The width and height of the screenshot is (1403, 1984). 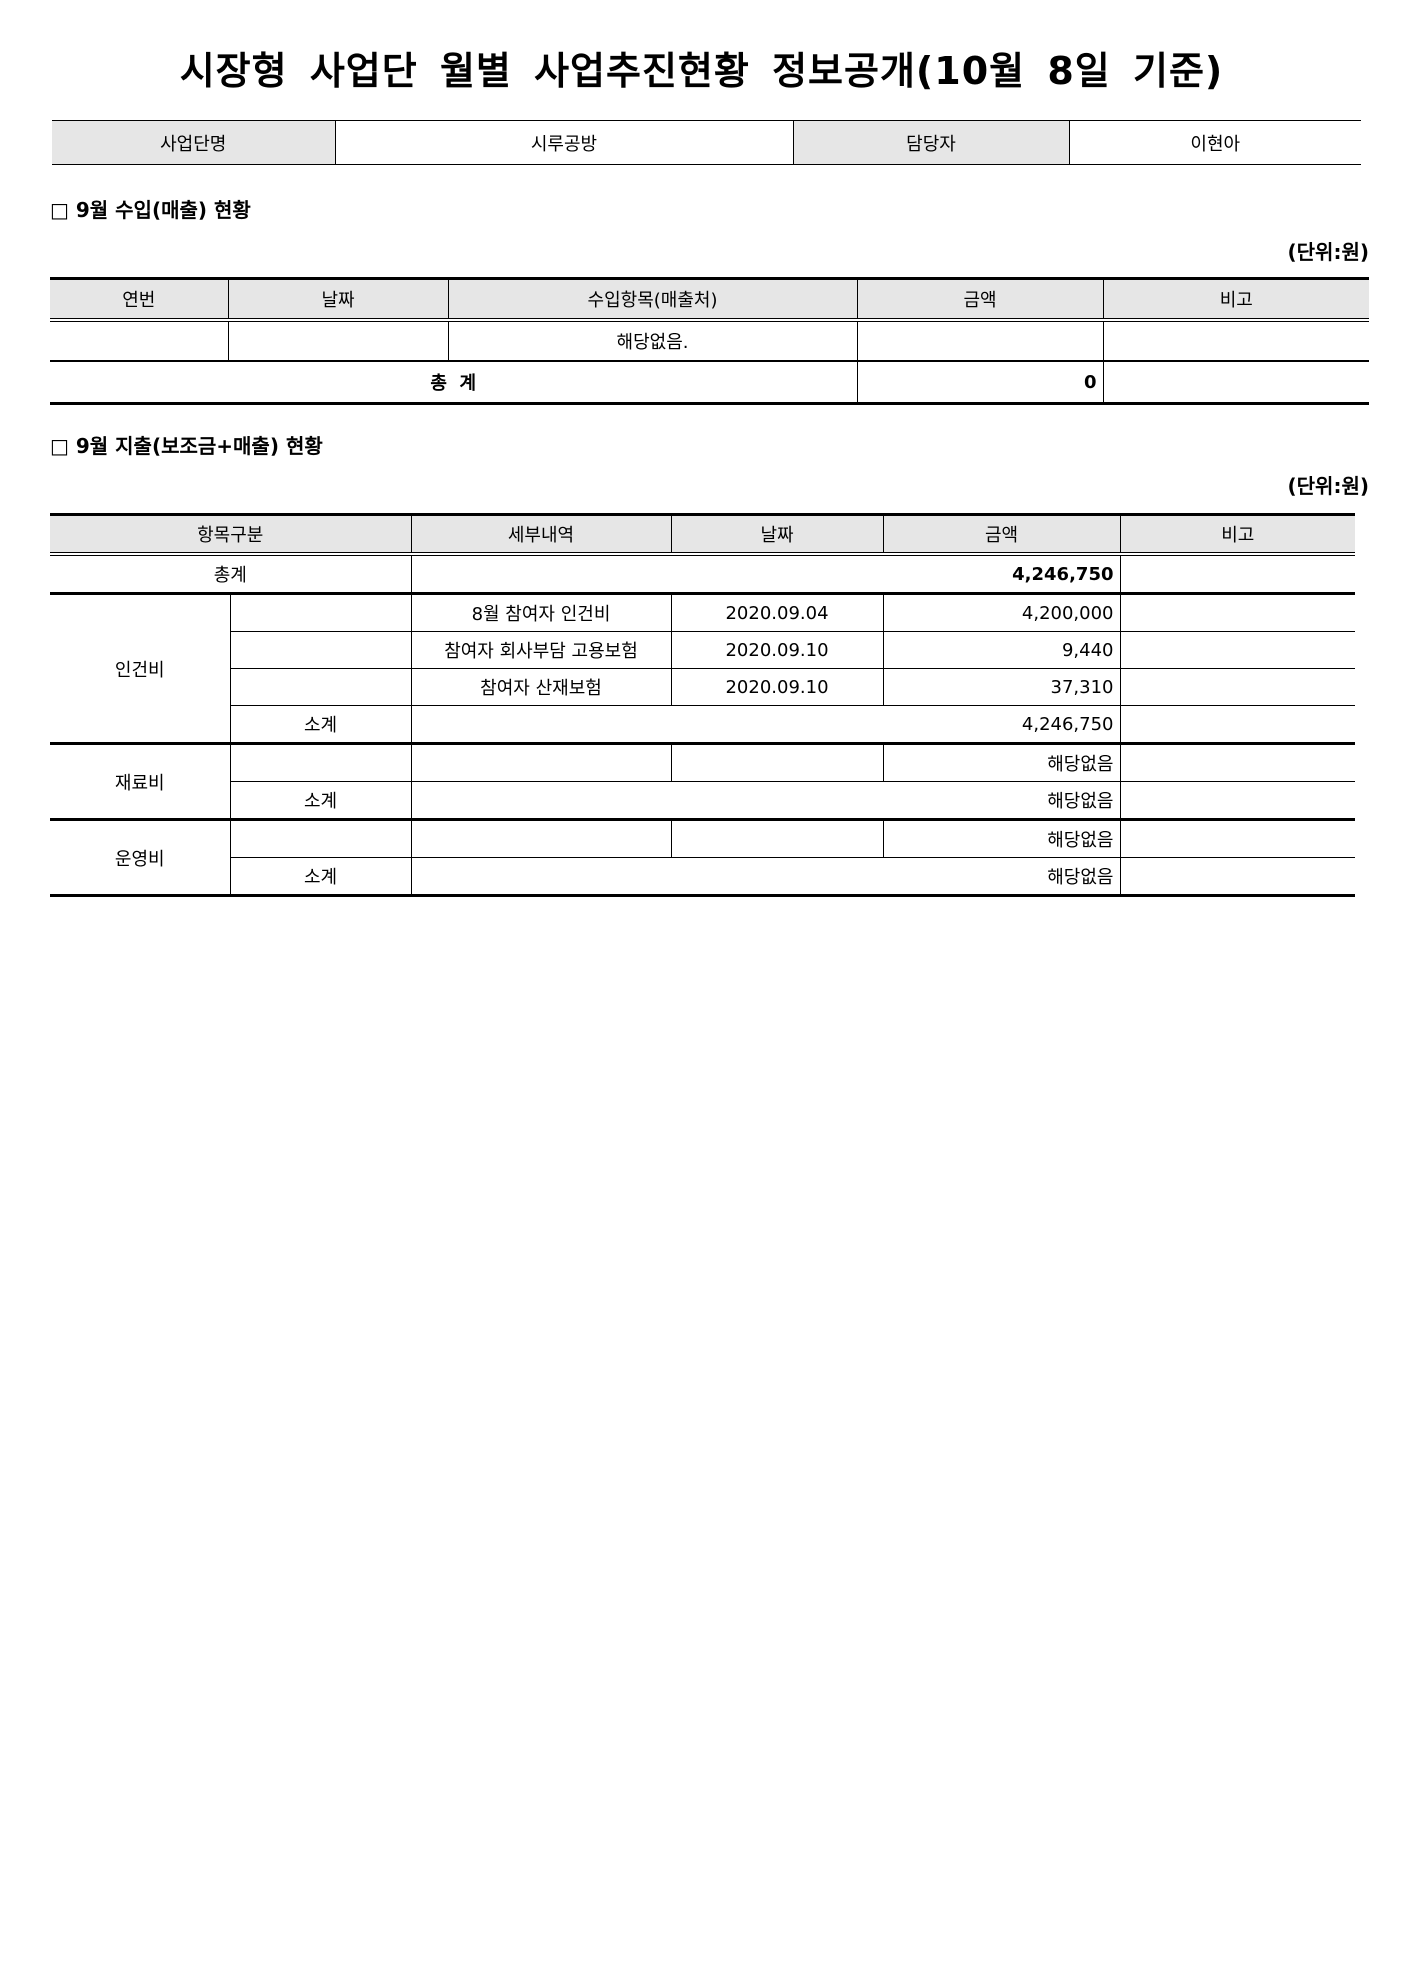 What do you see at coordinates (540, 612) in the screenshot?
I see `cell-detail: 8월 참여자 인건비` at bounding box center [540, 612].